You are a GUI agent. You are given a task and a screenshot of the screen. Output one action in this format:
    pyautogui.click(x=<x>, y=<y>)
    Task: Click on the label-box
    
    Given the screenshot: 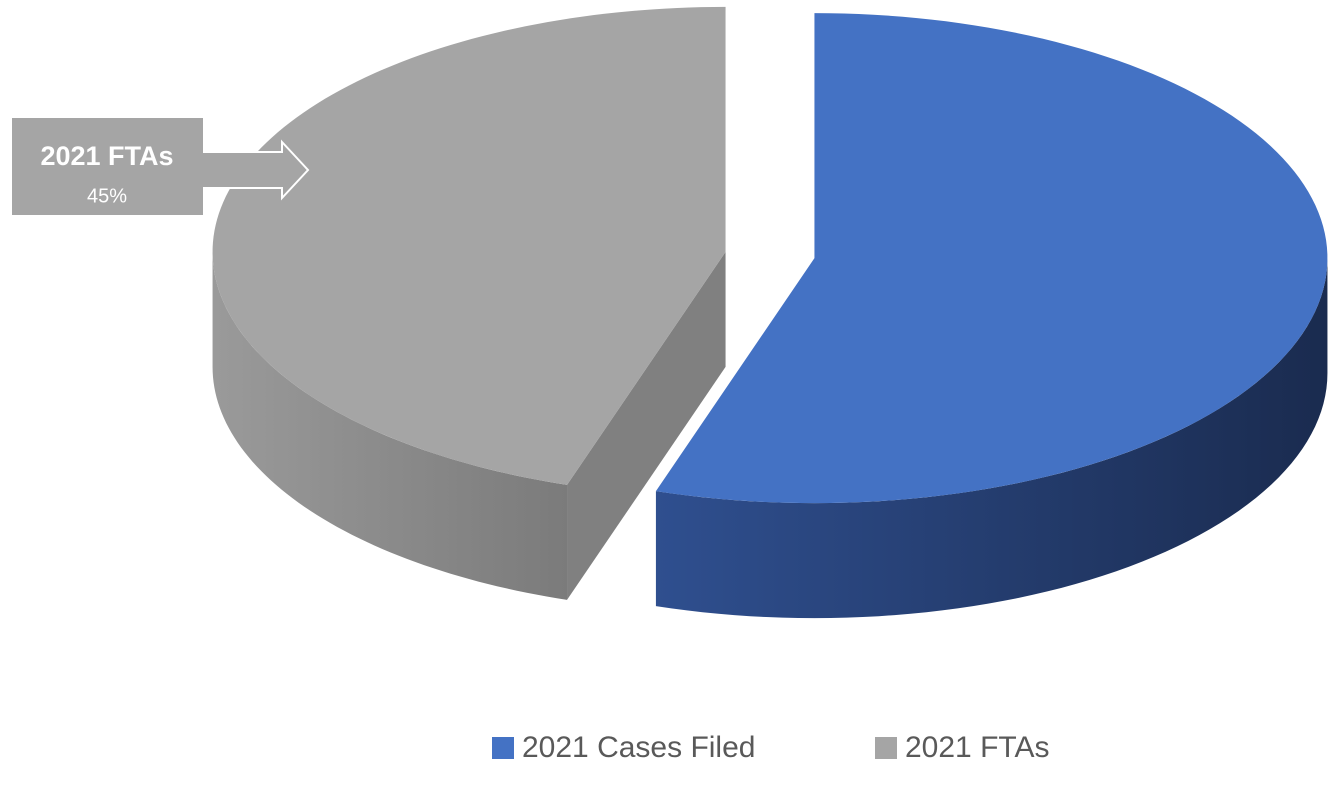 What is the action you would take?
    pyautogui.click(x=160, y=166)
    